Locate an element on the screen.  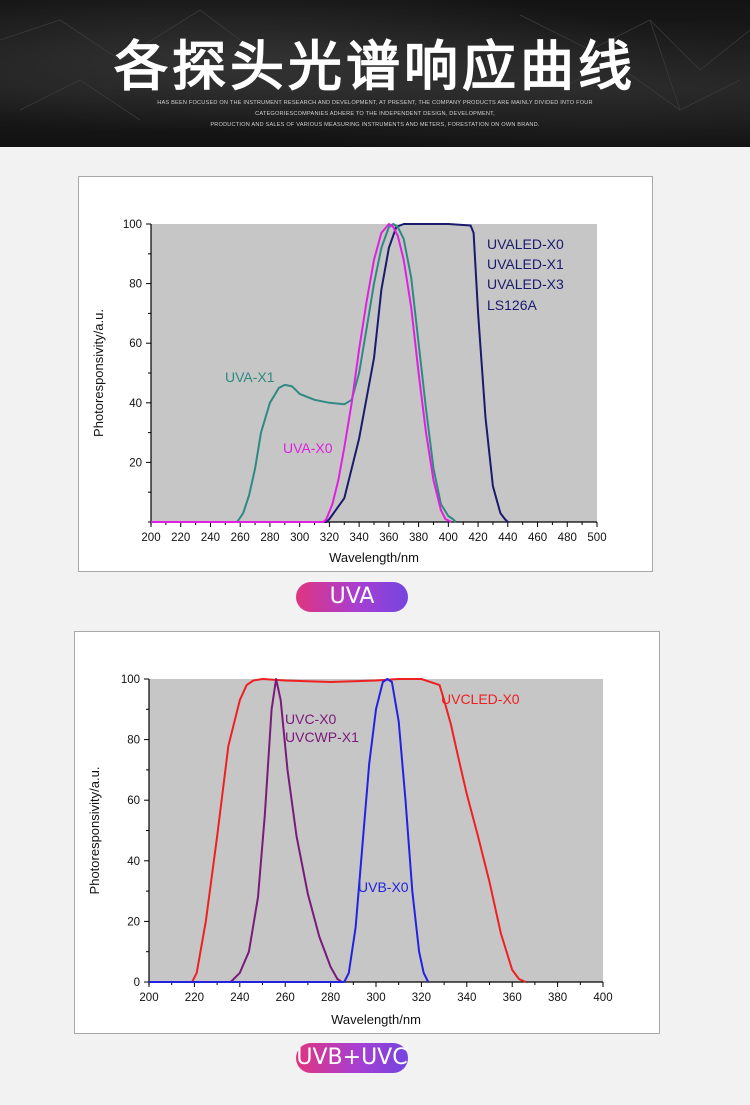
series-annotation: UVB-X0 is located at coordinates (383, 887).